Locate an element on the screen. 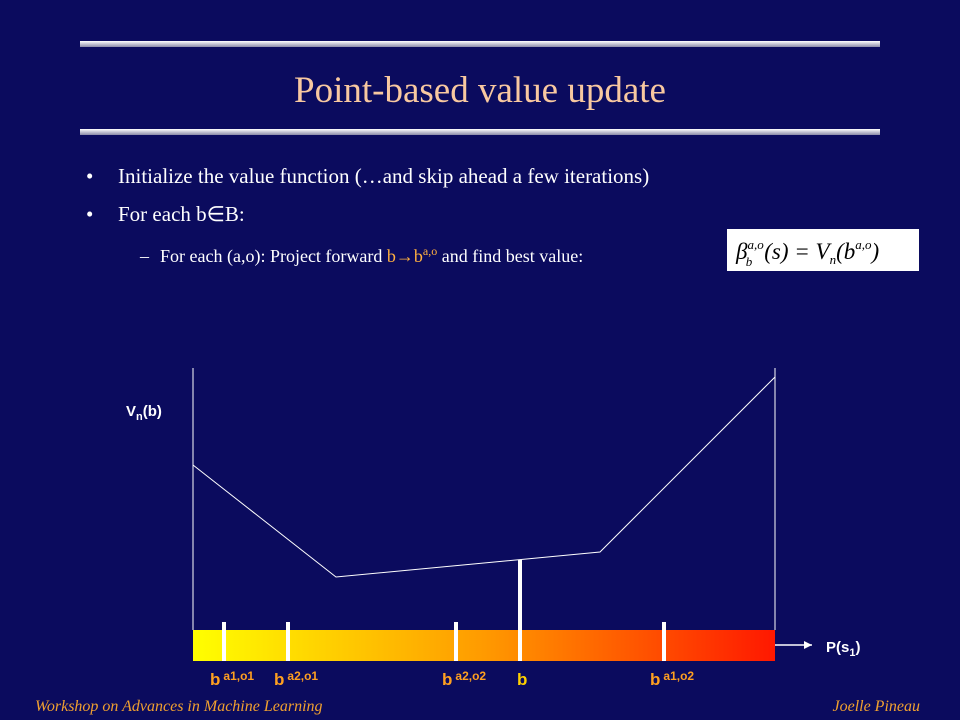  eq-middle: (s) = V is located at coordinates (798, 251).